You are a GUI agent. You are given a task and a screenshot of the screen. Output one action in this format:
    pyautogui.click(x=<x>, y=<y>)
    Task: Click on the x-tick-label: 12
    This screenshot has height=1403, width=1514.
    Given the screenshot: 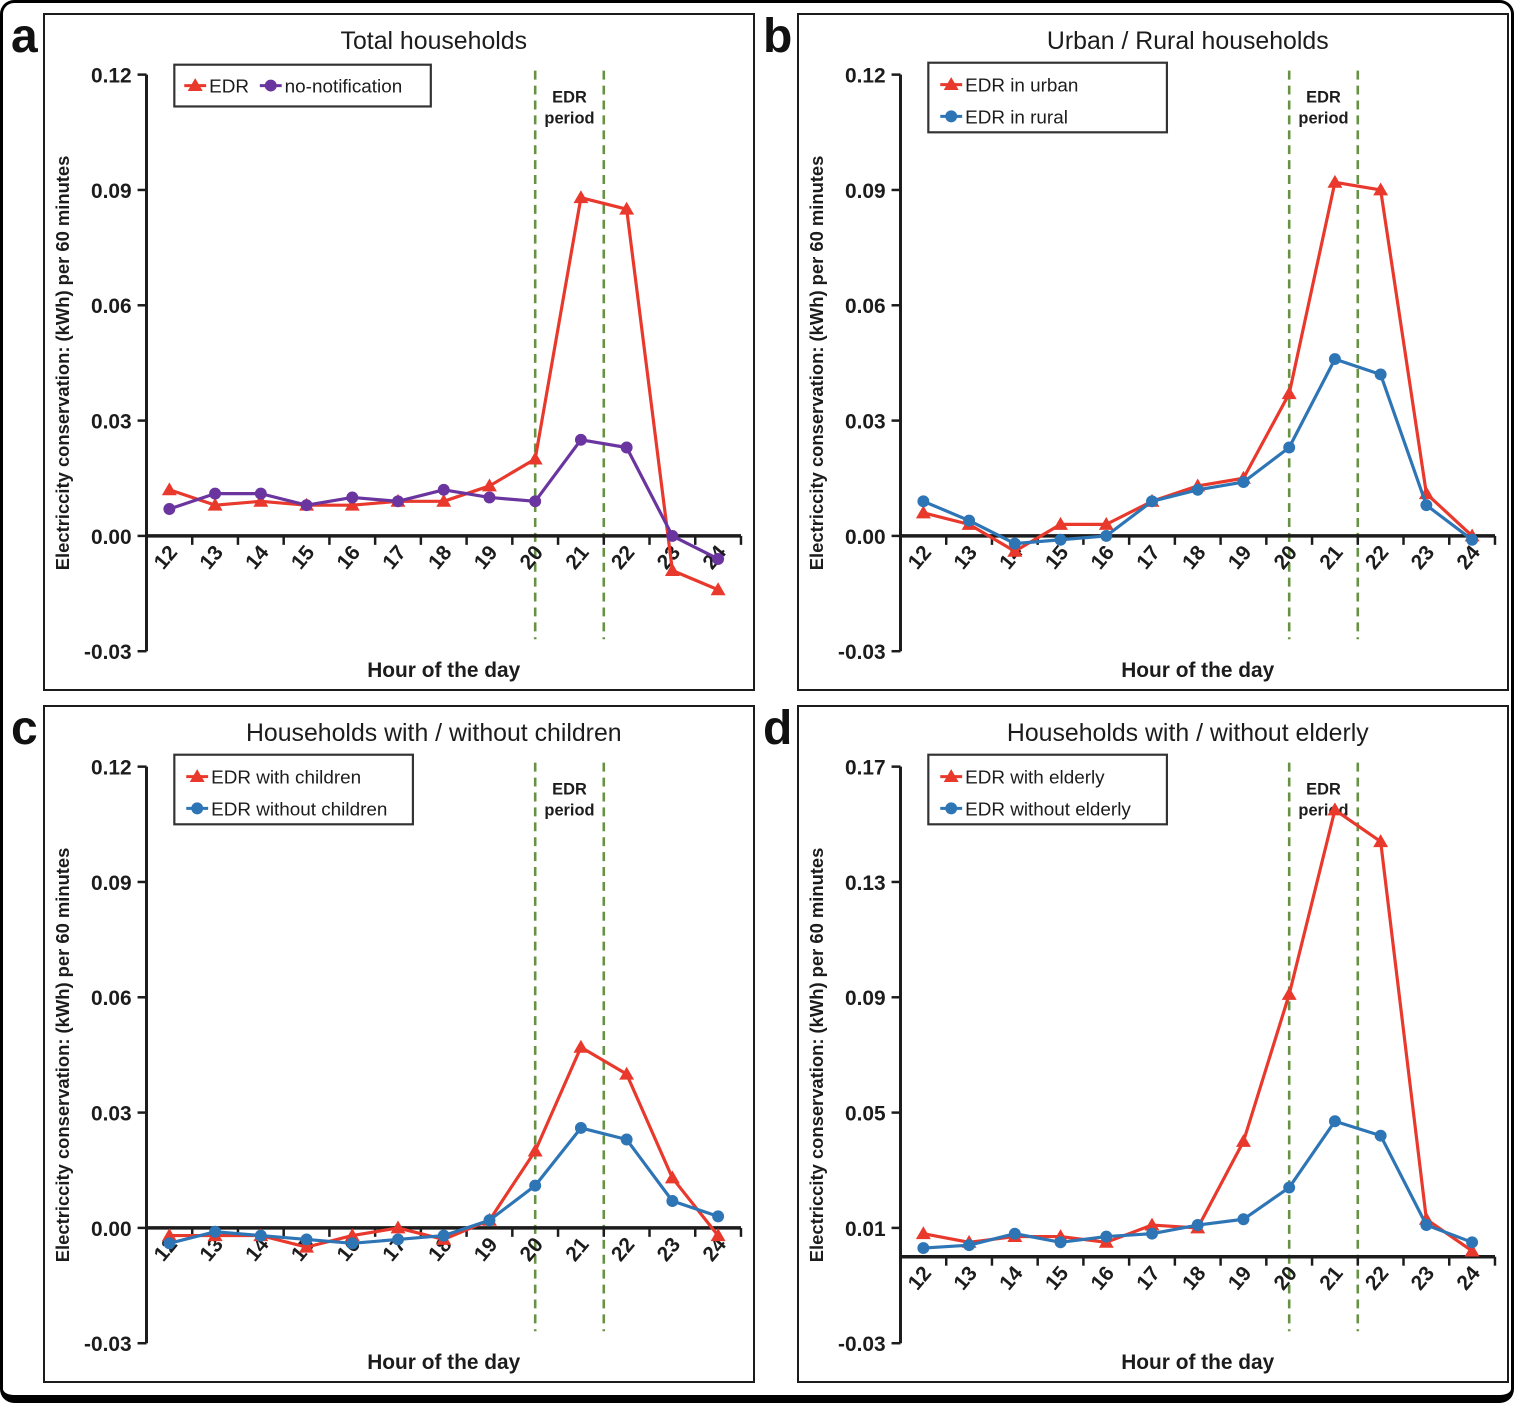 What is the action you would take?
    pyautogui.click(x=920, y=557)
    